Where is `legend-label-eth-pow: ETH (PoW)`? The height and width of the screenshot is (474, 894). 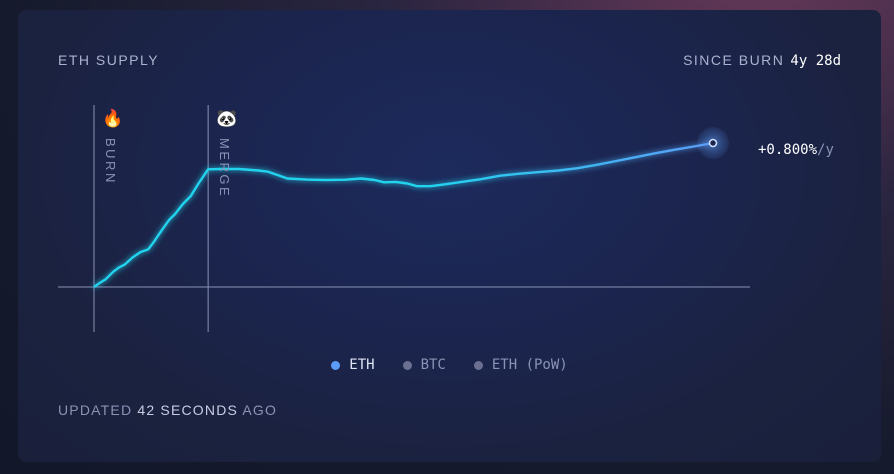 legend-label-eth-pow: ETH (PoW) is located at coordinates (529, 365).